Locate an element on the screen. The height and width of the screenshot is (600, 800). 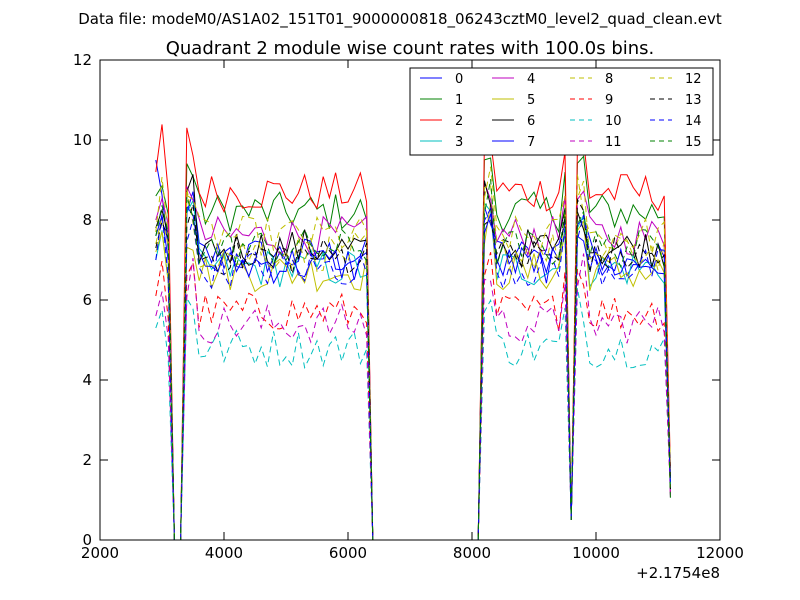
legend-label-14: 14 is located at coordinates (693, 121).